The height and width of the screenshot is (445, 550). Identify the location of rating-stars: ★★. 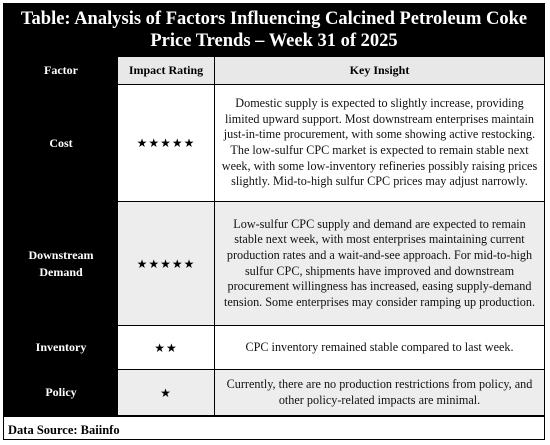
(166, 347).